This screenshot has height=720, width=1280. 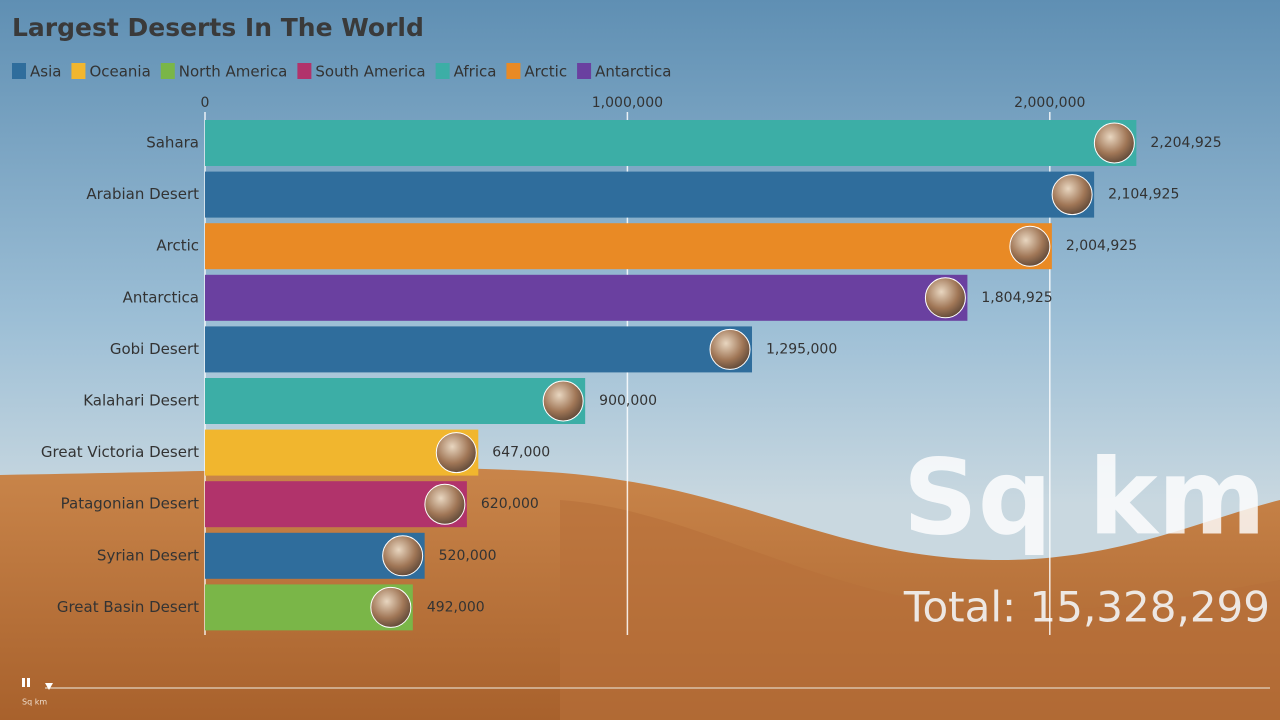 I want to click on y-tick-label: Arctic, so click(x=177, y=246).